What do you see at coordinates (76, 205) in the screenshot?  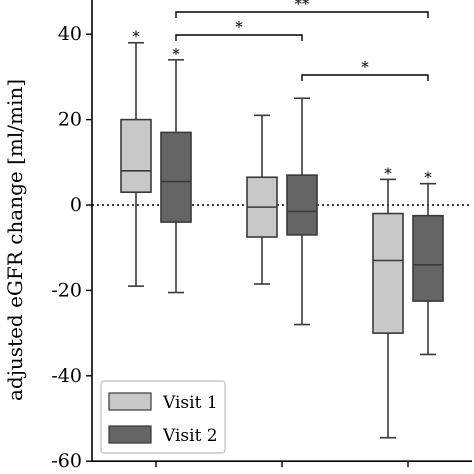 I see `y-tick-label: 0` at bounding box center [76, 205].